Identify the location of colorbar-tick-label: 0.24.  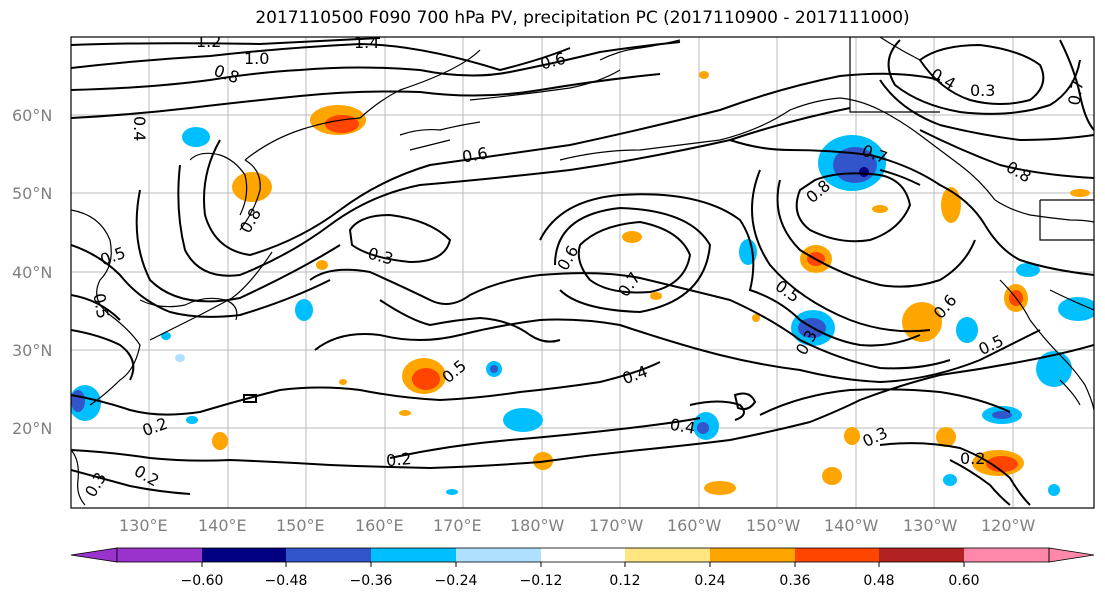
(709, 581).